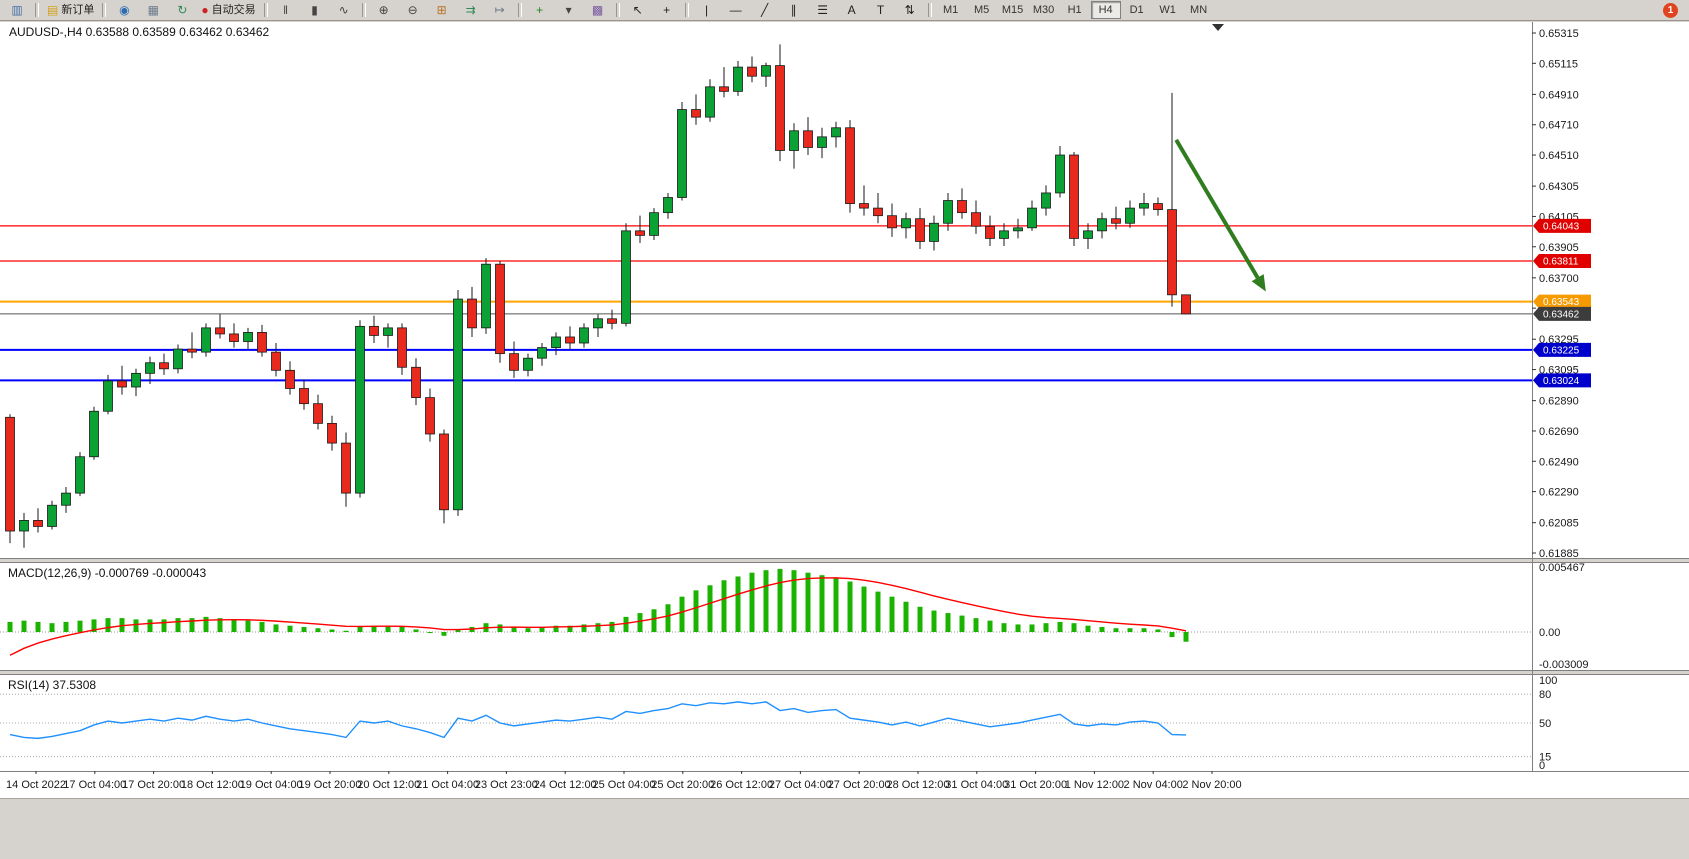  Describe the element at coordinates (1035, 785) in the screenshot. I see `time-tick-label: 31 Oct 20:00` at that location.